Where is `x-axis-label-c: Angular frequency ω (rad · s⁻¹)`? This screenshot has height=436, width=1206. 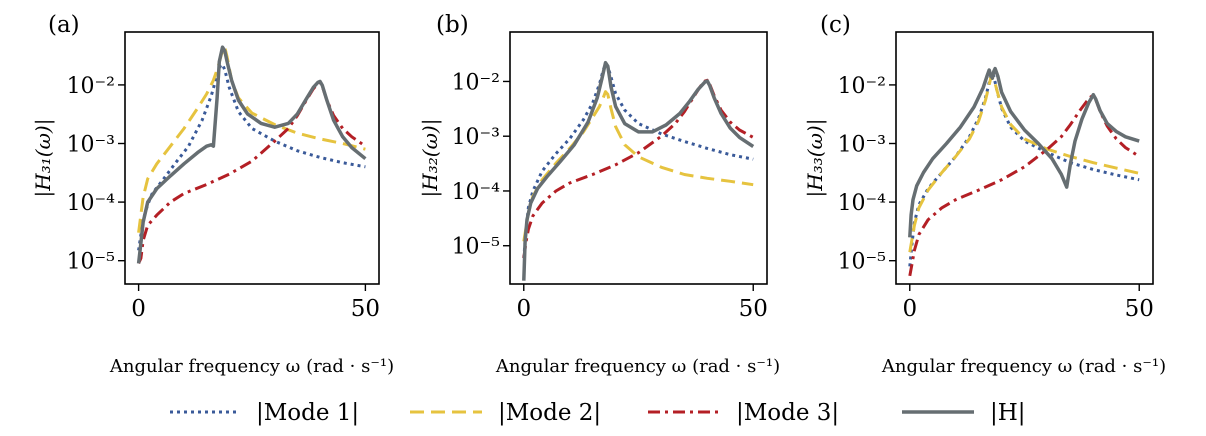 x-axis-label-c: Angular frequency ω (rad · s⁻¹) is located at coordinates (1023, 366).